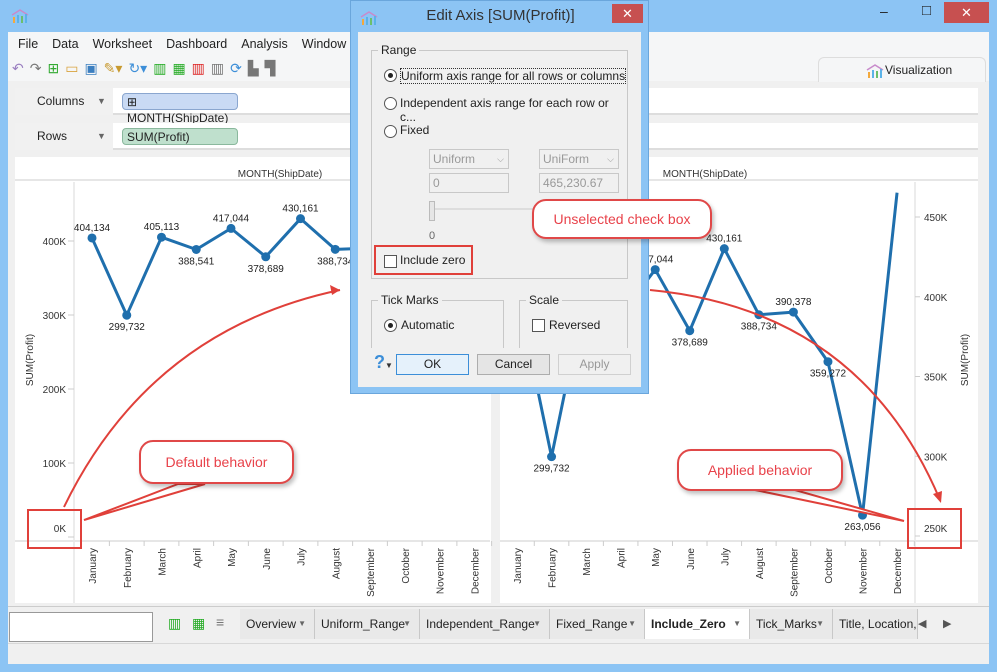  Describe the element at coordinates (575, 325) in the screenshot. I see `reversed-label: Reversed` at that location.